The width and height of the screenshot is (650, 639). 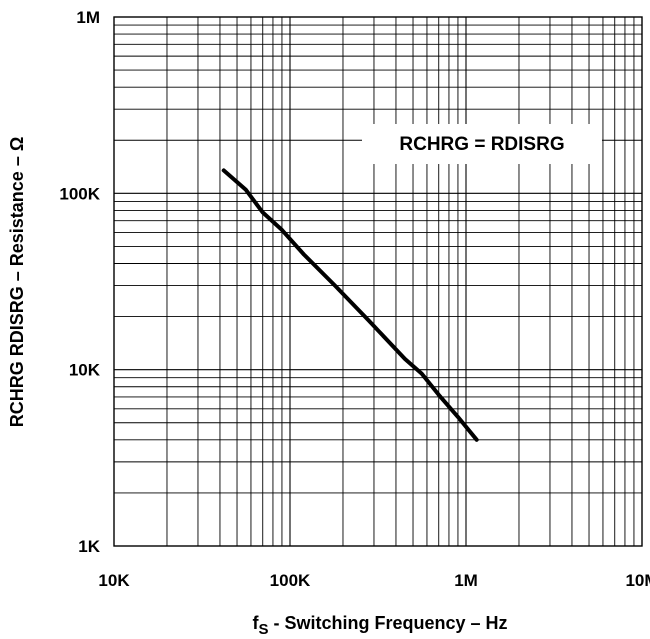 What do you see at coordinates (387, 623) in the screenshot?
I see `x-axis-title-rest: - Switching Frequency – Hz` at bounding box center [387, 623].